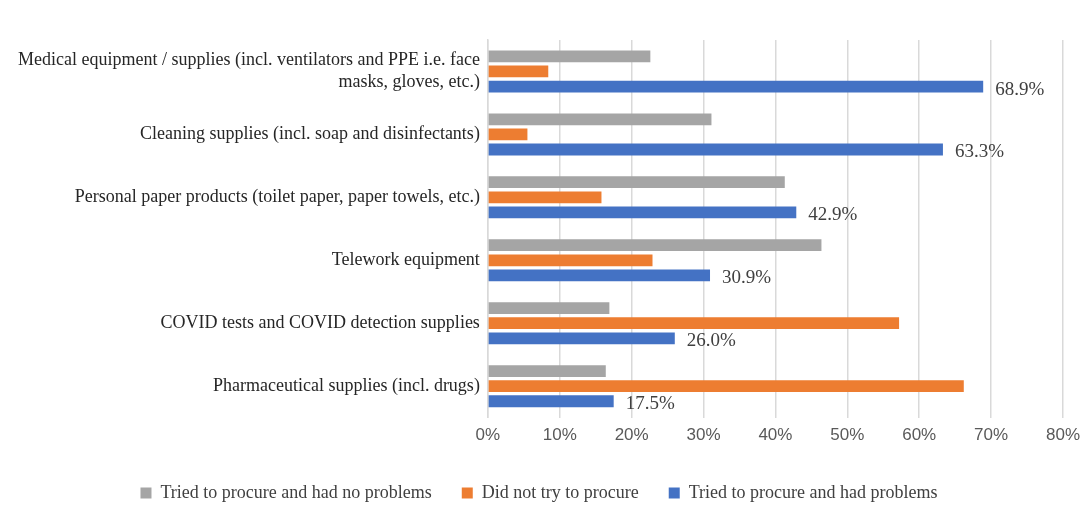  I want to click on y-tick-label: Pharmaceutical supplies (incl. drugs), so click(346, 385).